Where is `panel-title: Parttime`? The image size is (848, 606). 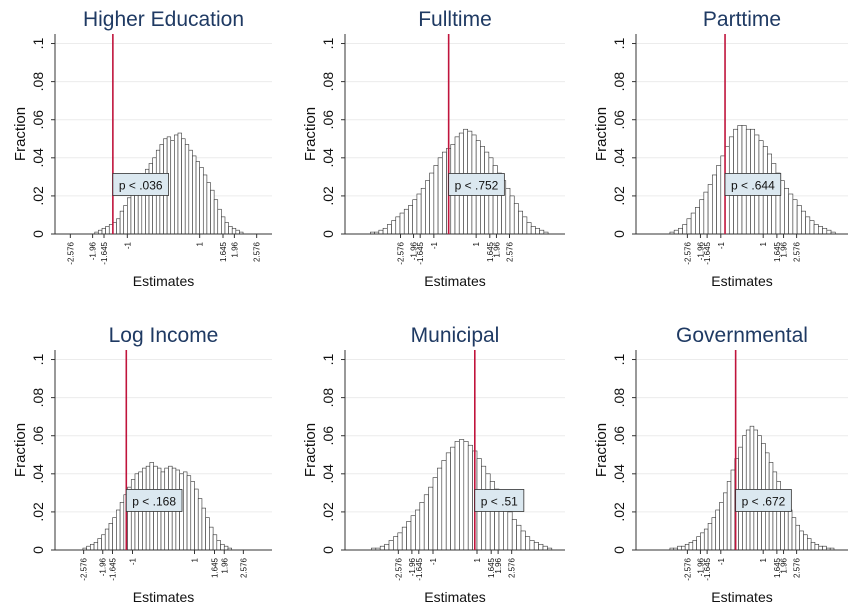 panel-title: Parttime is located at coordinates (742, 19).